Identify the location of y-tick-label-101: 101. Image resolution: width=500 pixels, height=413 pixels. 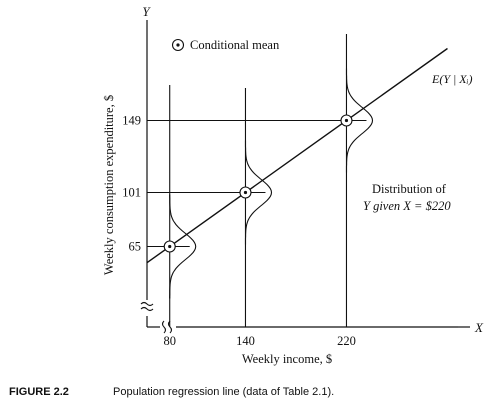
(131, 193).